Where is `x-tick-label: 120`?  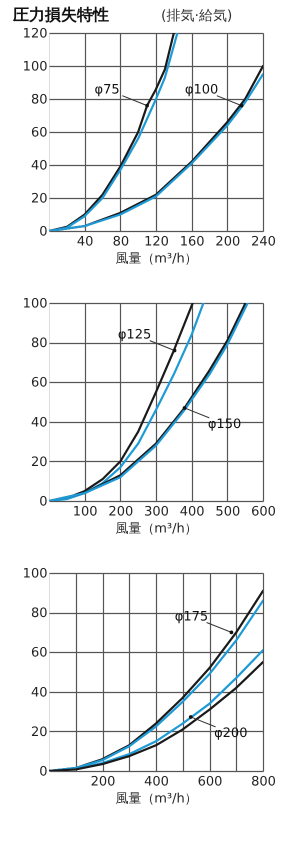 x-tick-label: 120 is located at coordinates (156, 242).